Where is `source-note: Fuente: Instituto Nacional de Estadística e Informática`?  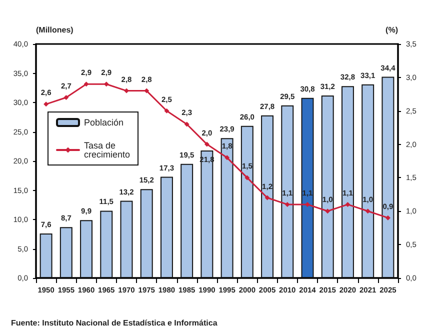
source-note: Fuente: Instituto Nacional de Estadística e Informática is located at coordinates (114, 323).